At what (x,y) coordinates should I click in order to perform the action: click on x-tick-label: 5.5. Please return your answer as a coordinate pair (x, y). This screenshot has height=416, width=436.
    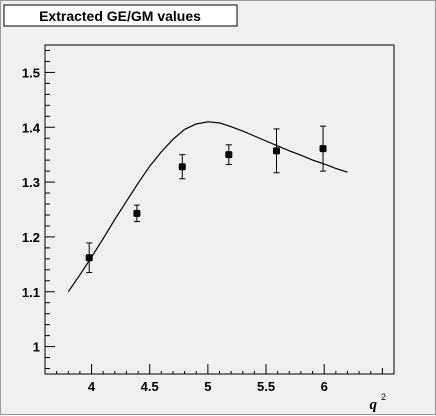
    Looking at the image, I should click on (266, 386).